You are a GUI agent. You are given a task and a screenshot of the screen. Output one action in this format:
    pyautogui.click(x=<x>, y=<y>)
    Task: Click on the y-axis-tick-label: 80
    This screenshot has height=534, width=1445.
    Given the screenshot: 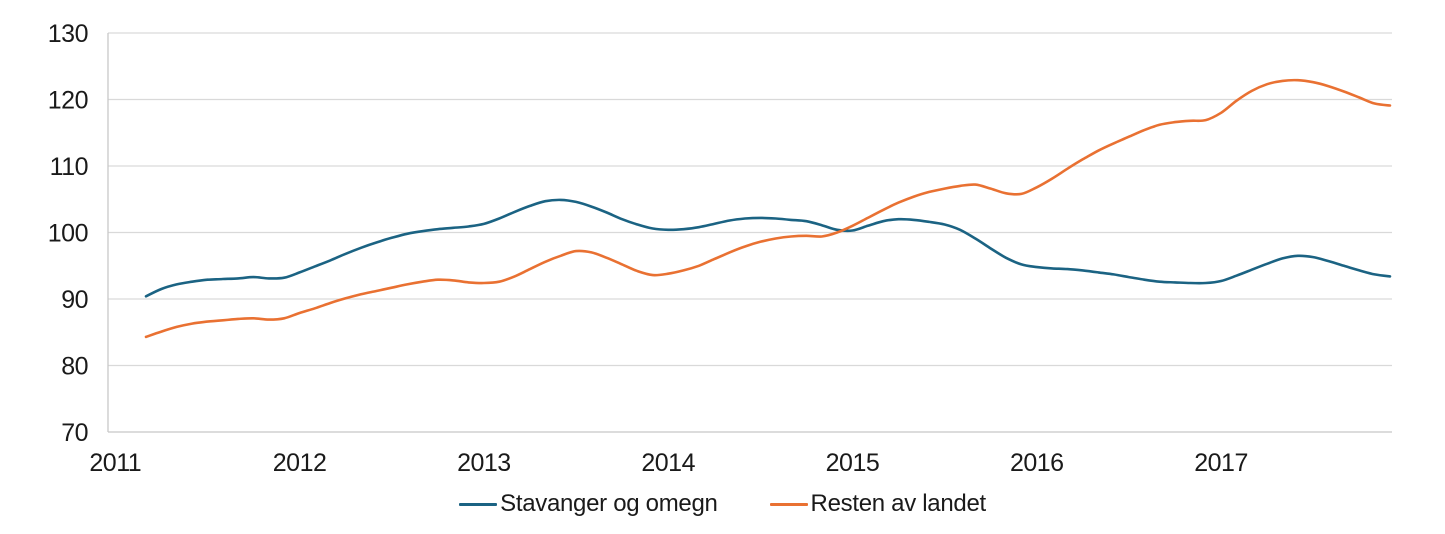 What is the action you would take?
    pyautogui.click(x=74, y=367)
    